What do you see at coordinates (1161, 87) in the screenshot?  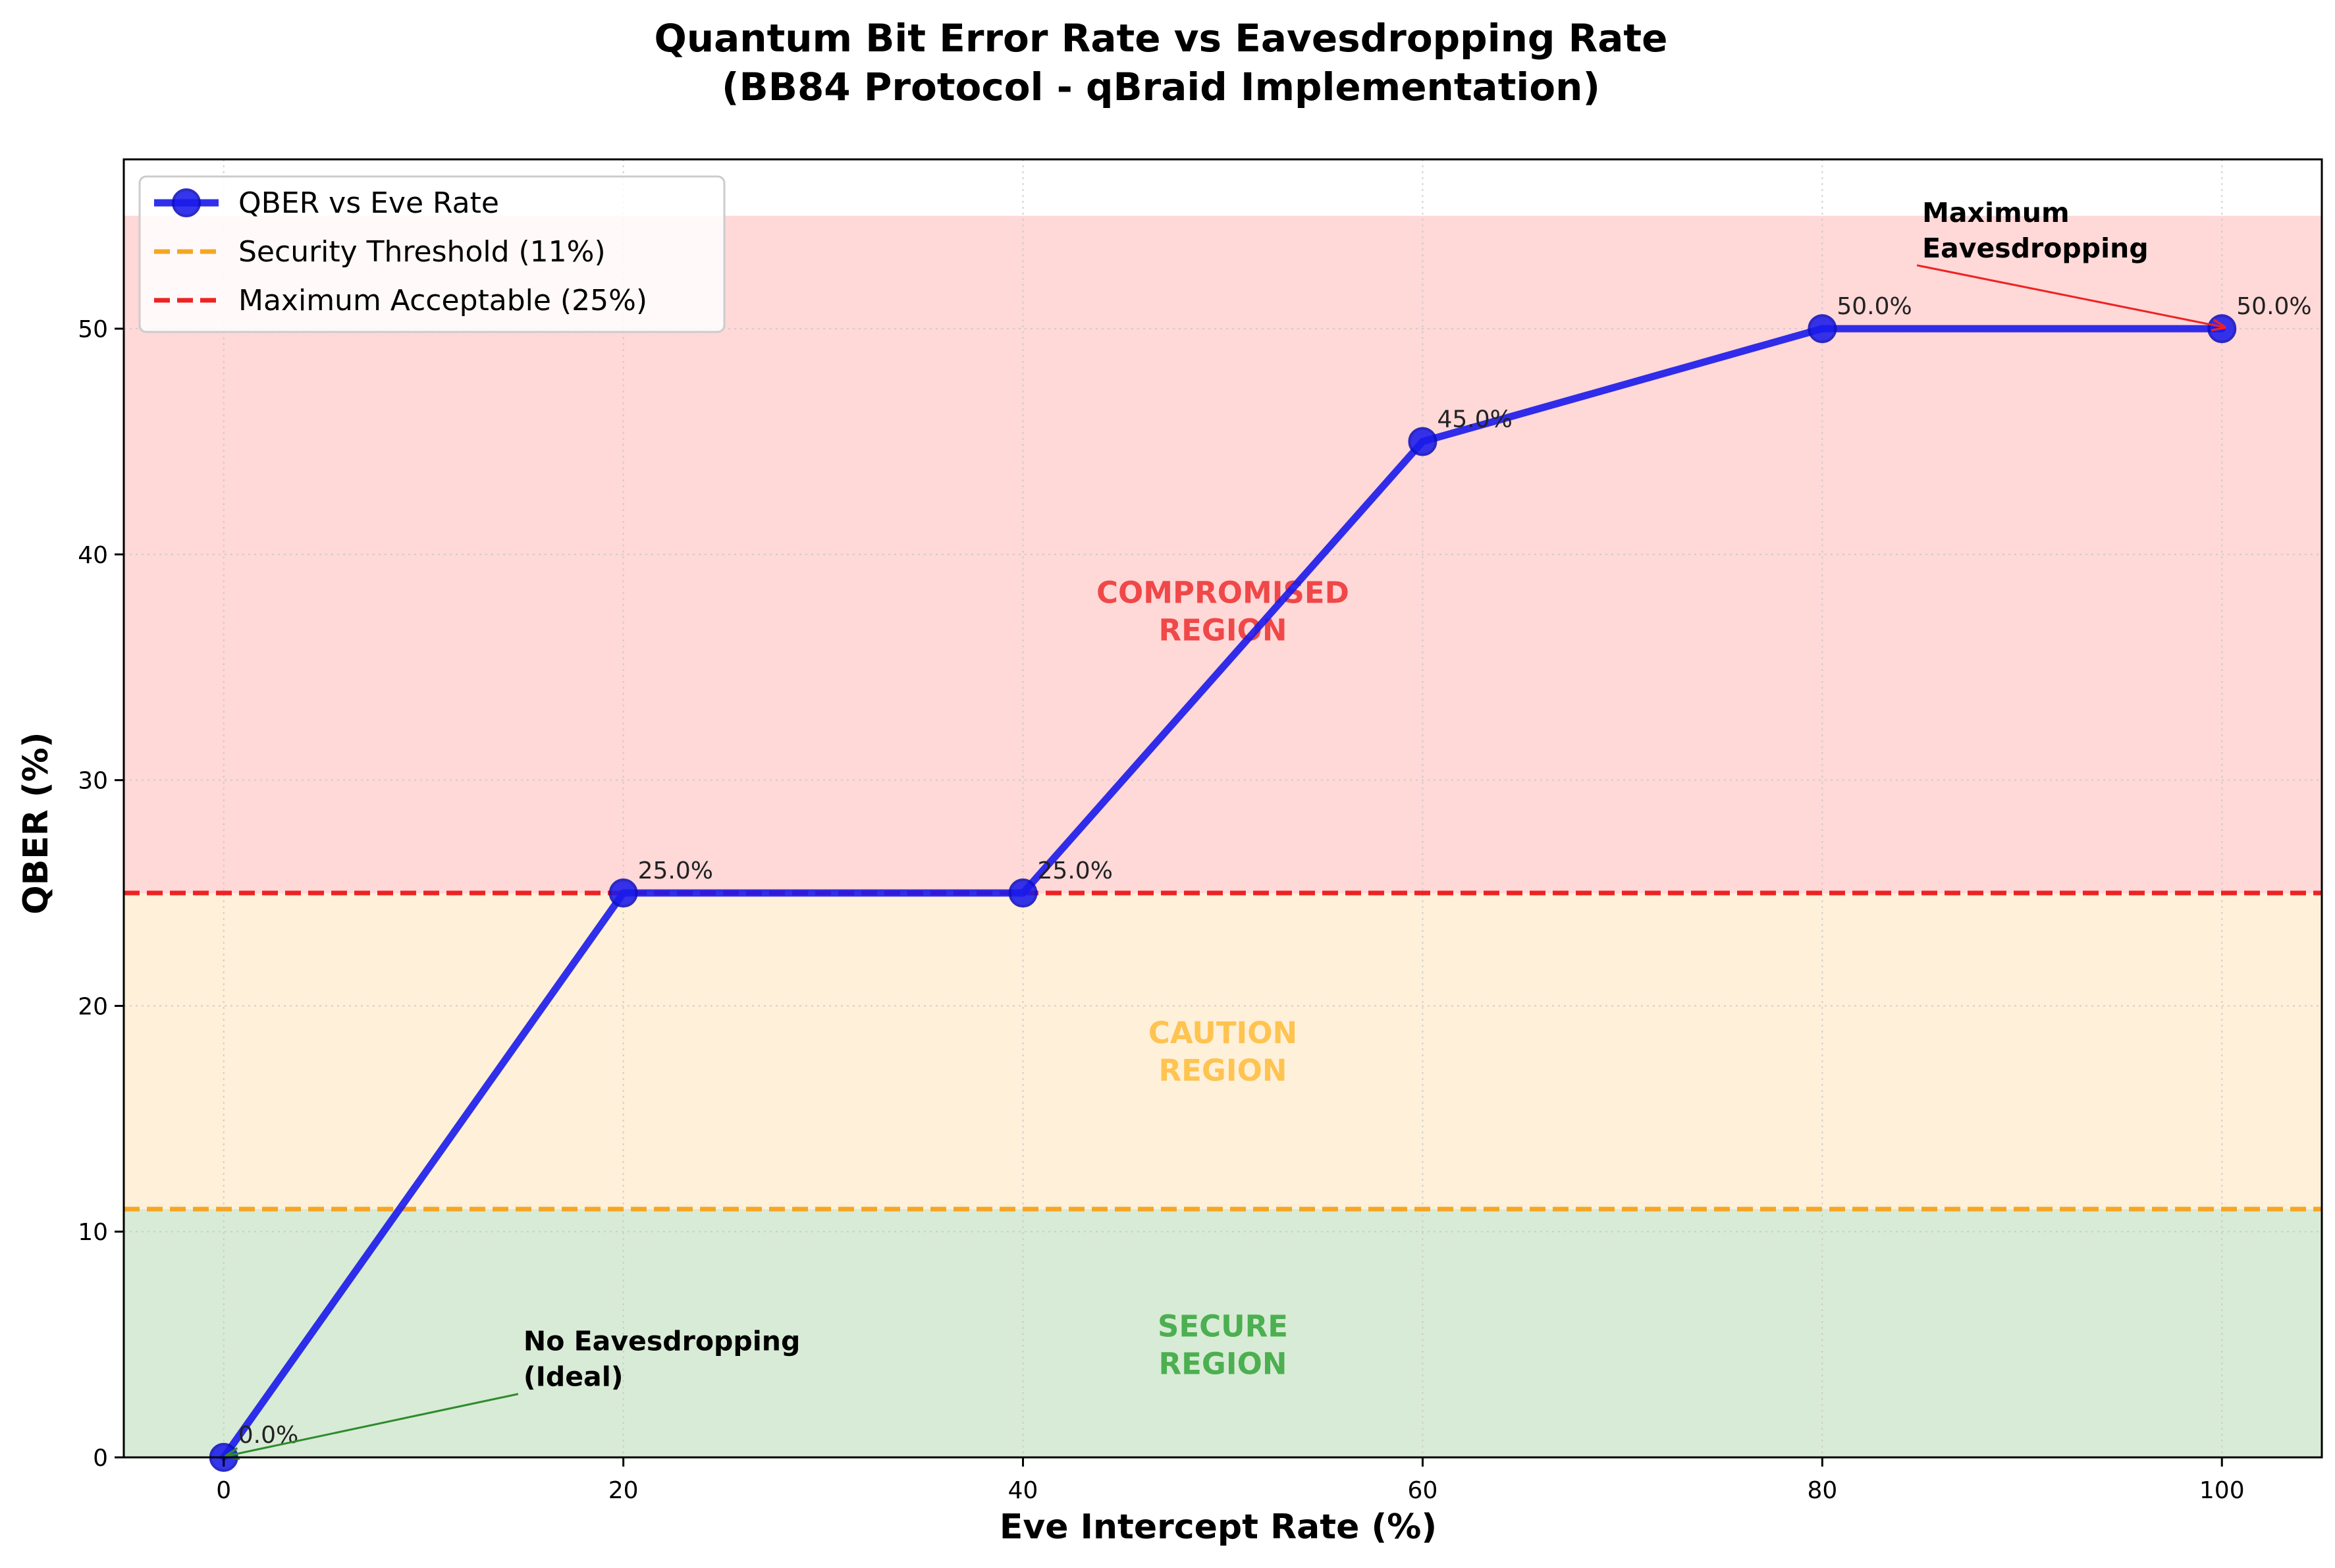 I see `chart-title-line2: (BB84 Protocol - qBraid Implementation)` at bounding box center [1161, 87].